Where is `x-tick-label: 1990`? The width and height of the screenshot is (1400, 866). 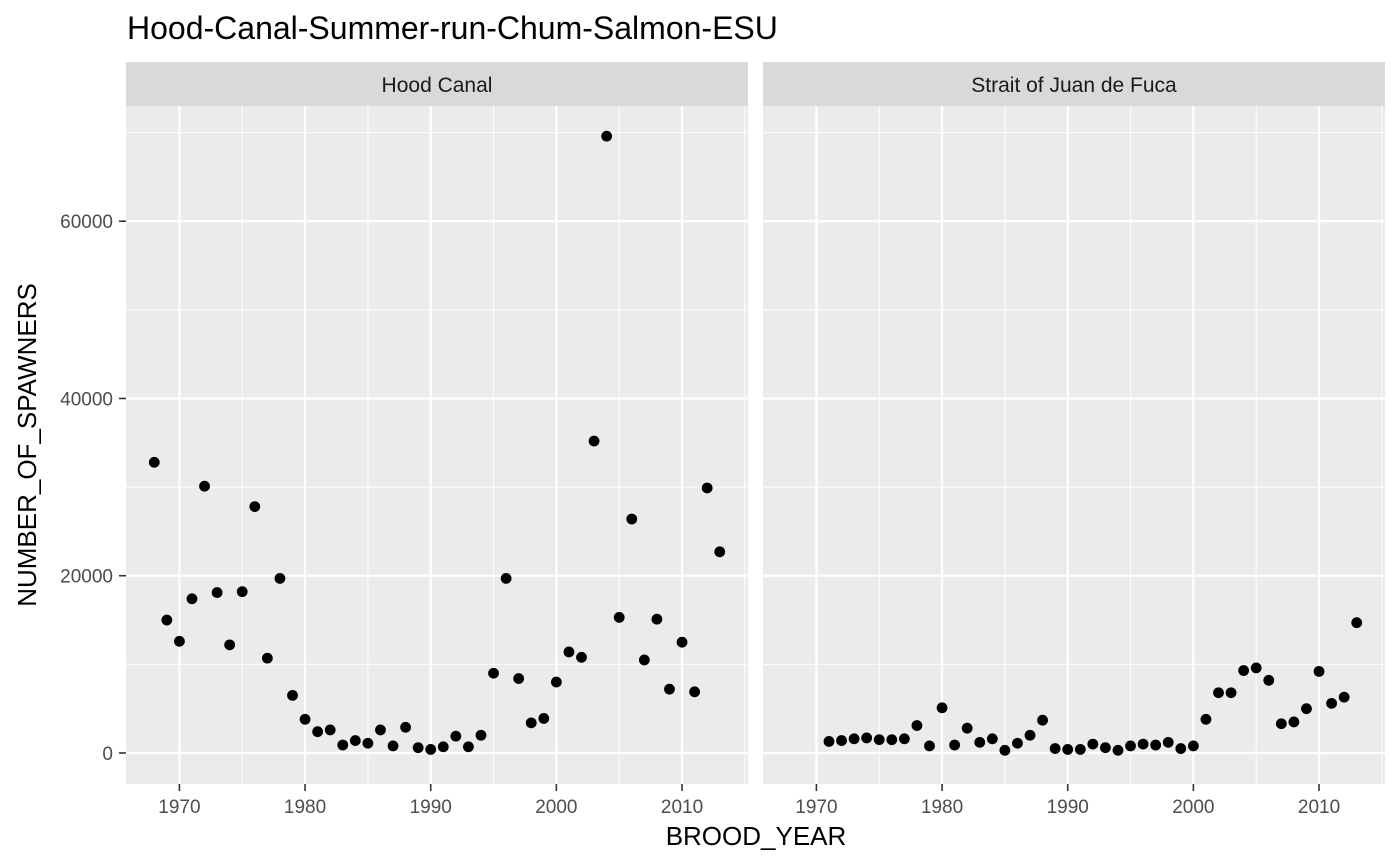 x-tick-label: 1990 is located at coordinates (431, 807).